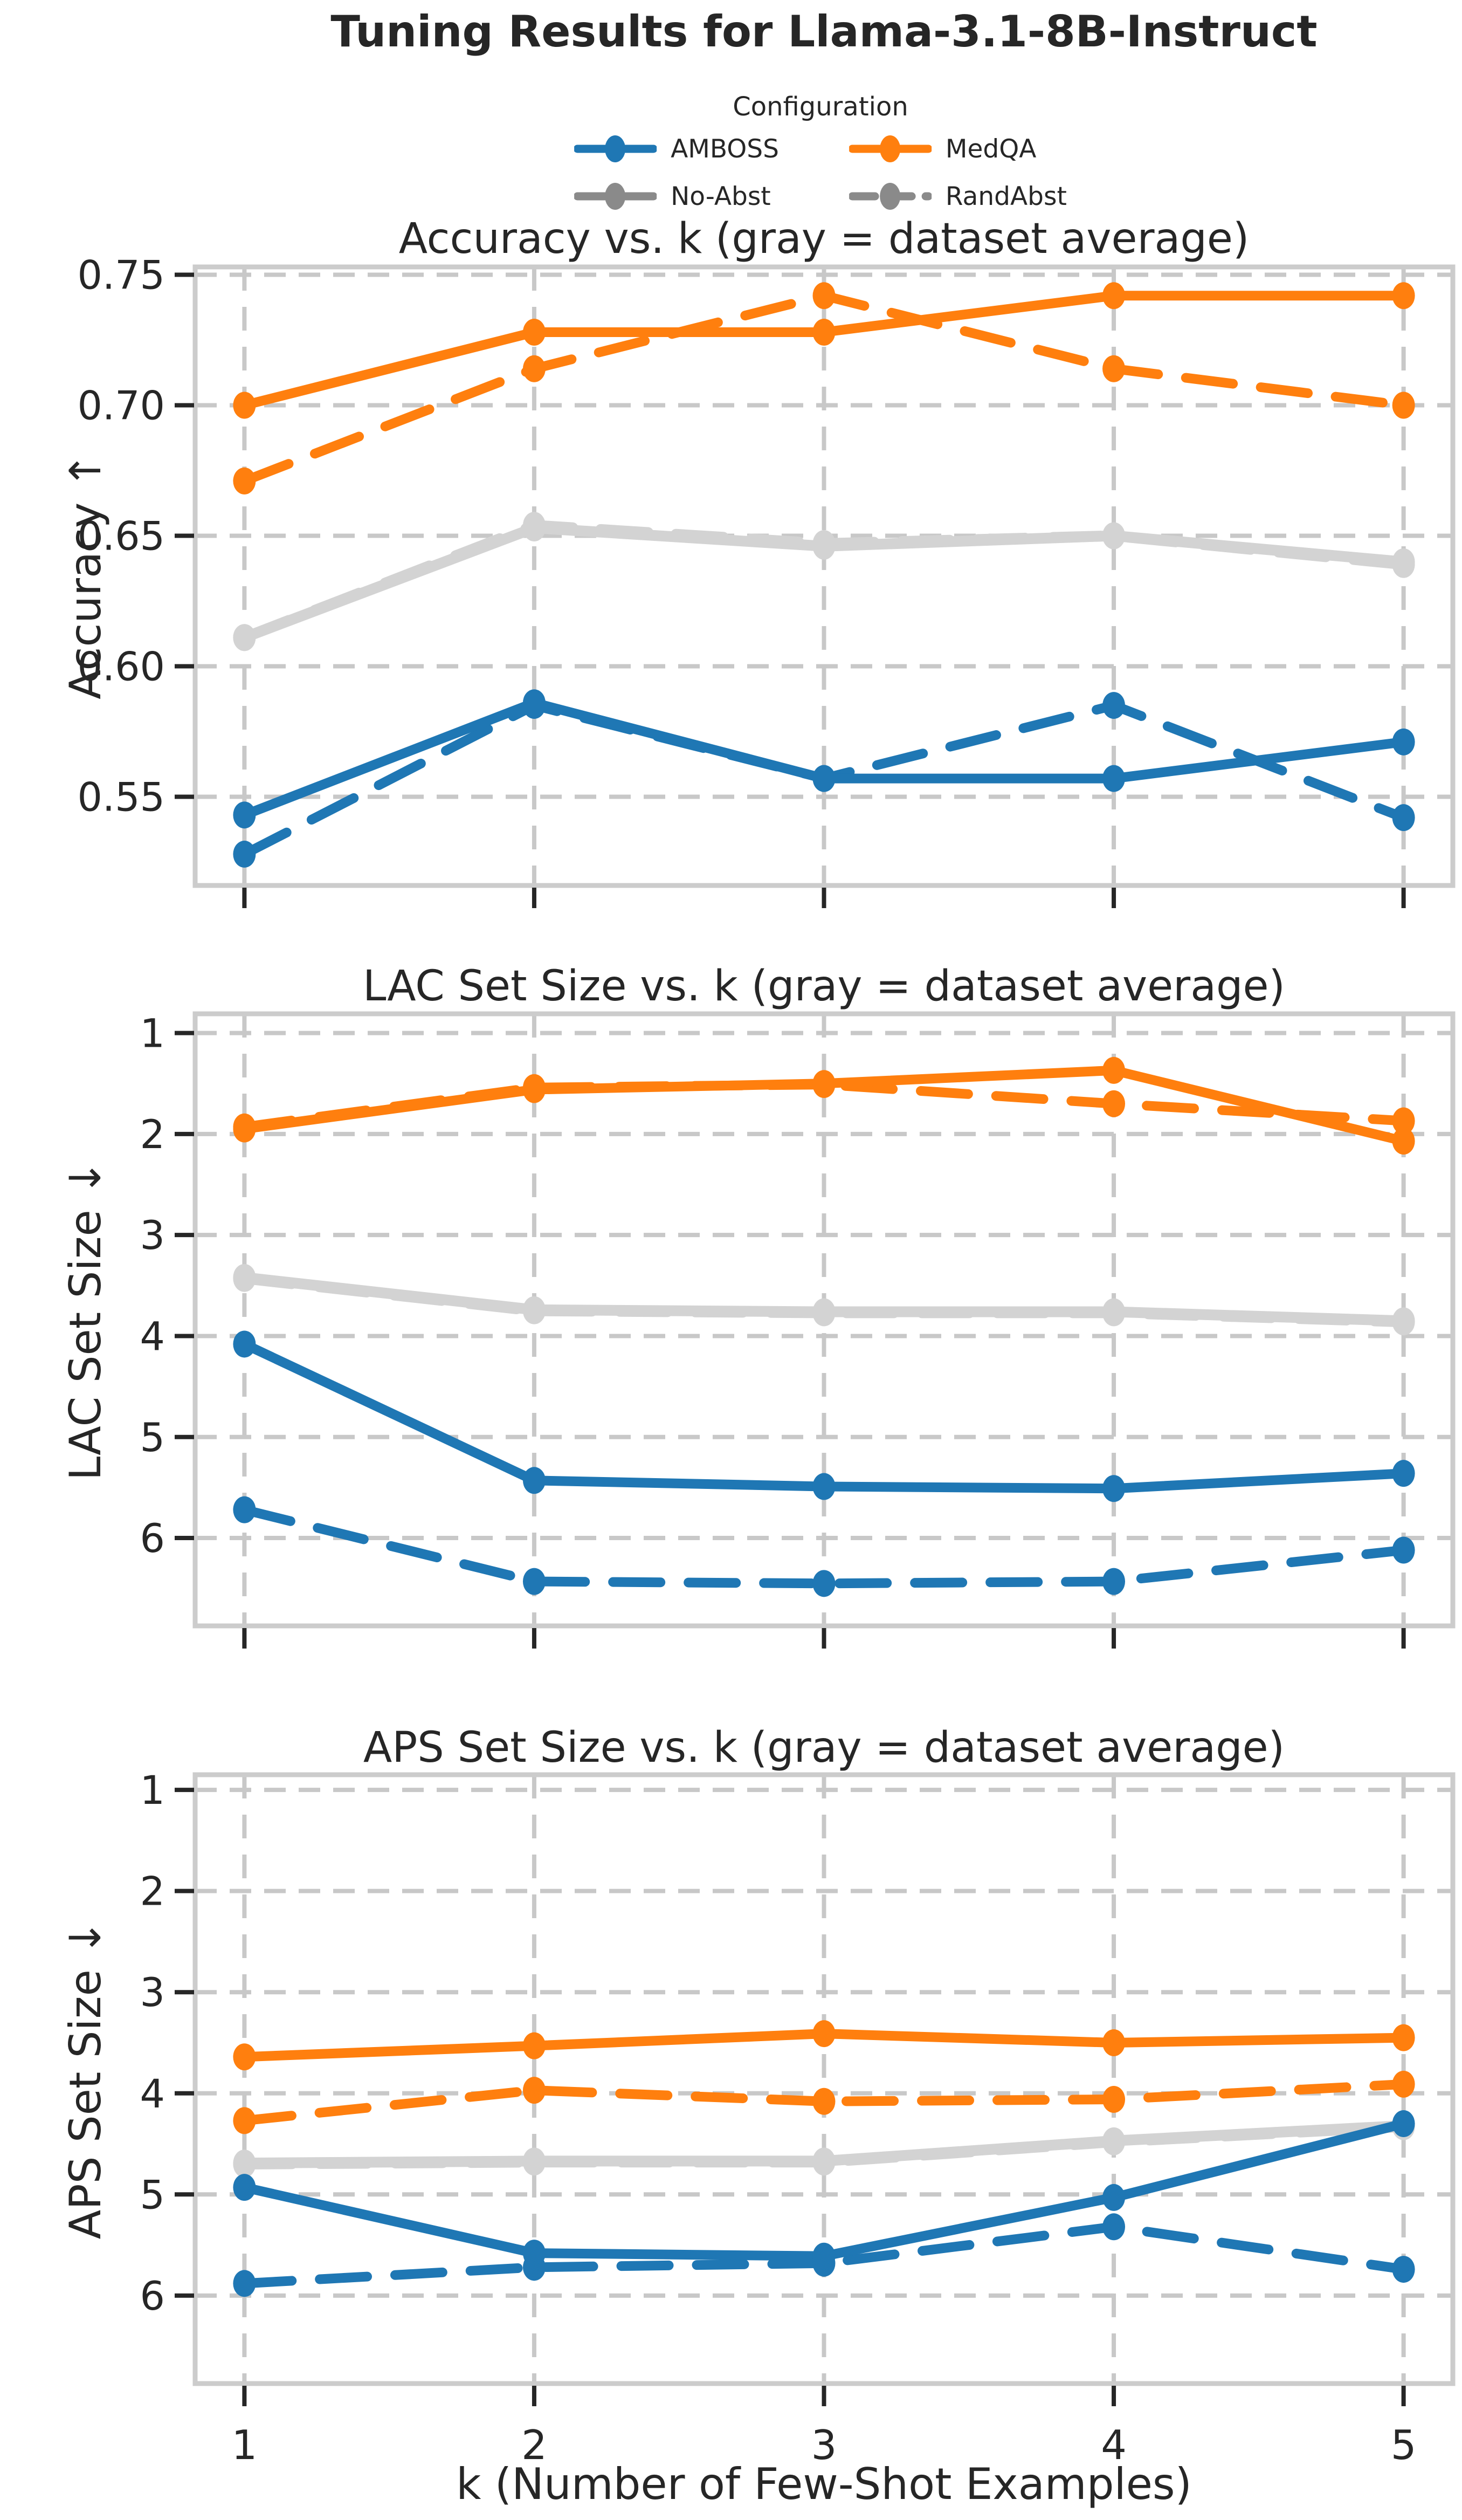  Describe the element at coordinates (820, 173) in the screenshot. I see `legend-grid: AMBOSS MedQA No-Abst RandAbst` at that location.